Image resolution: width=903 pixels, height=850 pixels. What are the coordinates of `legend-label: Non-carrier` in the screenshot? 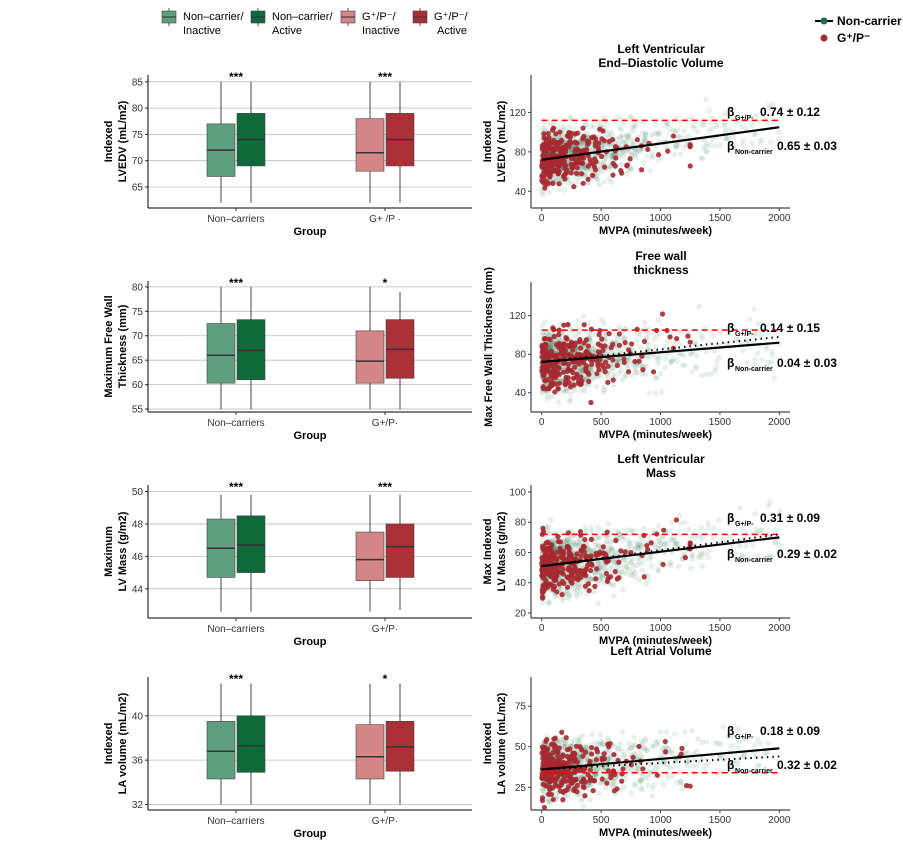 It's located at (869, 21).